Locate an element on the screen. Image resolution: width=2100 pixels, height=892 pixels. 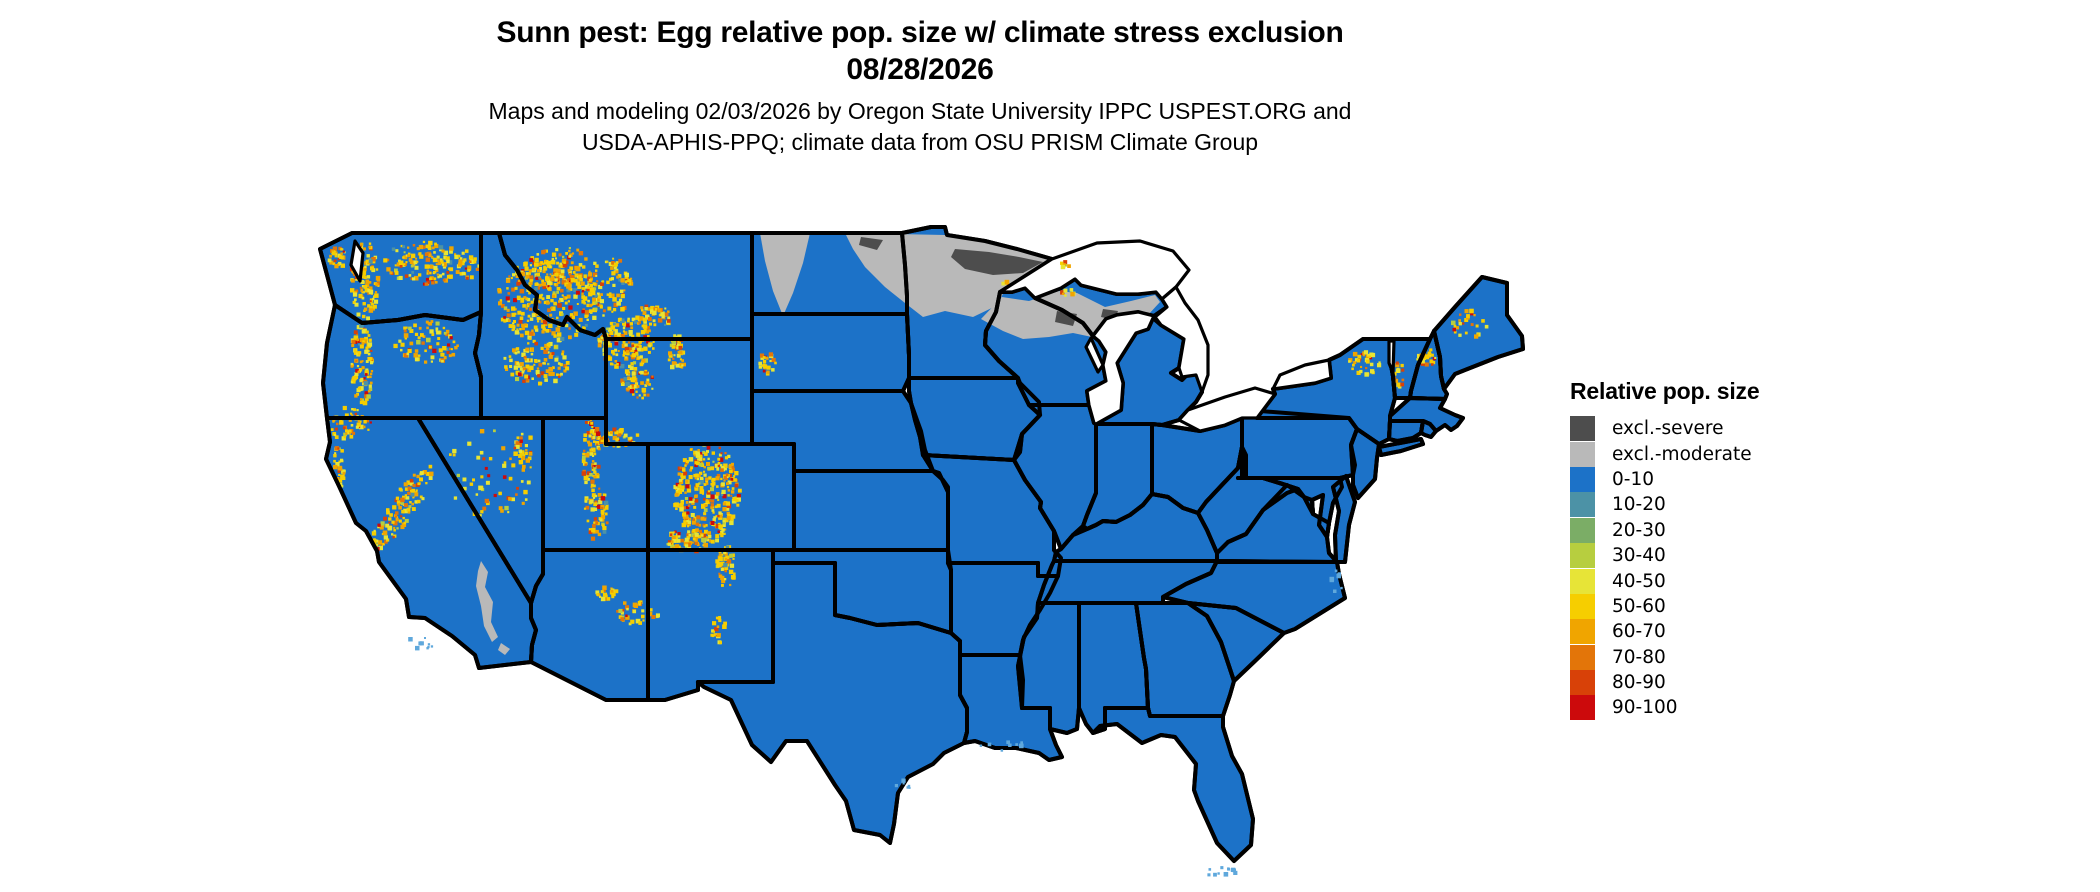
legend-item-label: excl.-moderate is located at coordinates (1682, 454).